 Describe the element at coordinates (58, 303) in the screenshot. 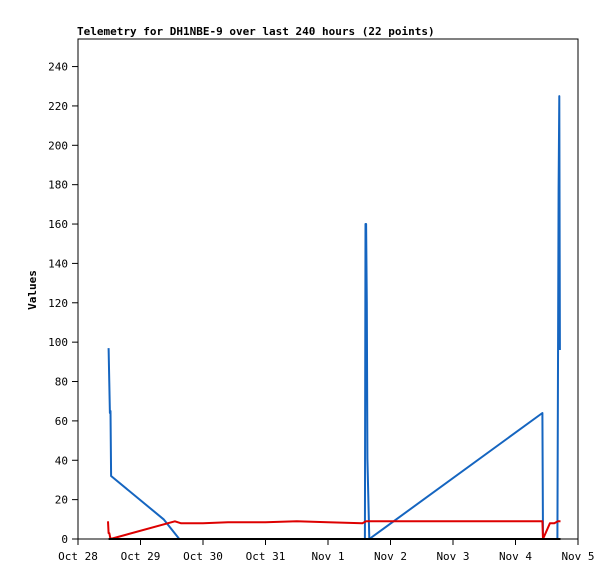

I see `y-tick-label: 120` at that location.